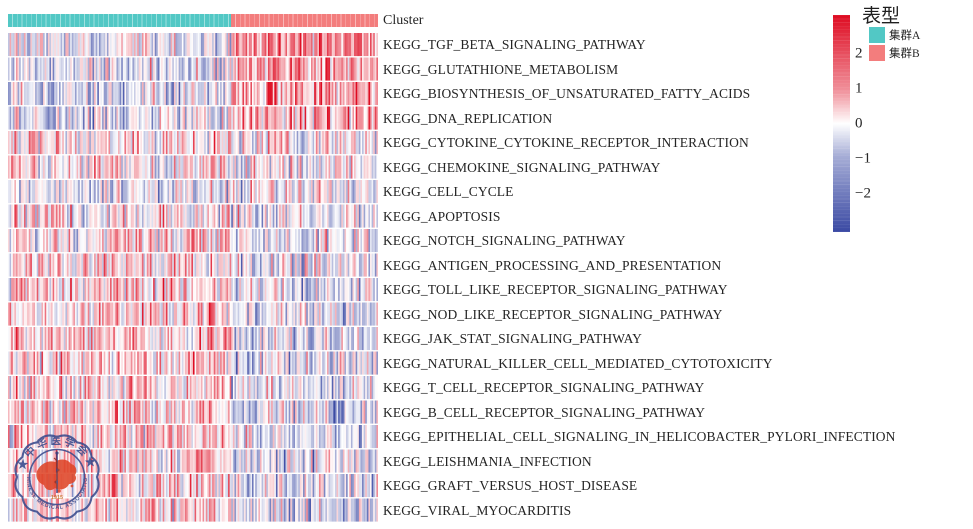 Image resolution: width=973 pixels, height=529 pixels. What do you see at coordinates (501, 69) in the screenshot?
I see `row-label: KEGG_GLUTATHIONE_METABOLISM` at bounding box center [501, 69].